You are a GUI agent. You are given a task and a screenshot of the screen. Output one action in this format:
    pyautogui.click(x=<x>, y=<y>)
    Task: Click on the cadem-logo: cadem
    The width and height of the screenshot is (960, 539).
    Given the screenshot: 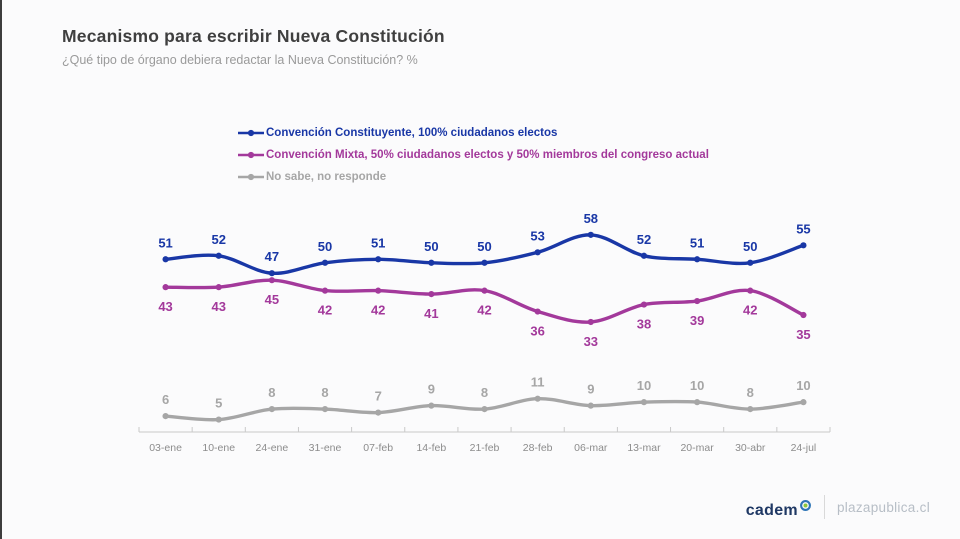 What is the action you would take?
    pyautogui.click(x=779, y=509)
    